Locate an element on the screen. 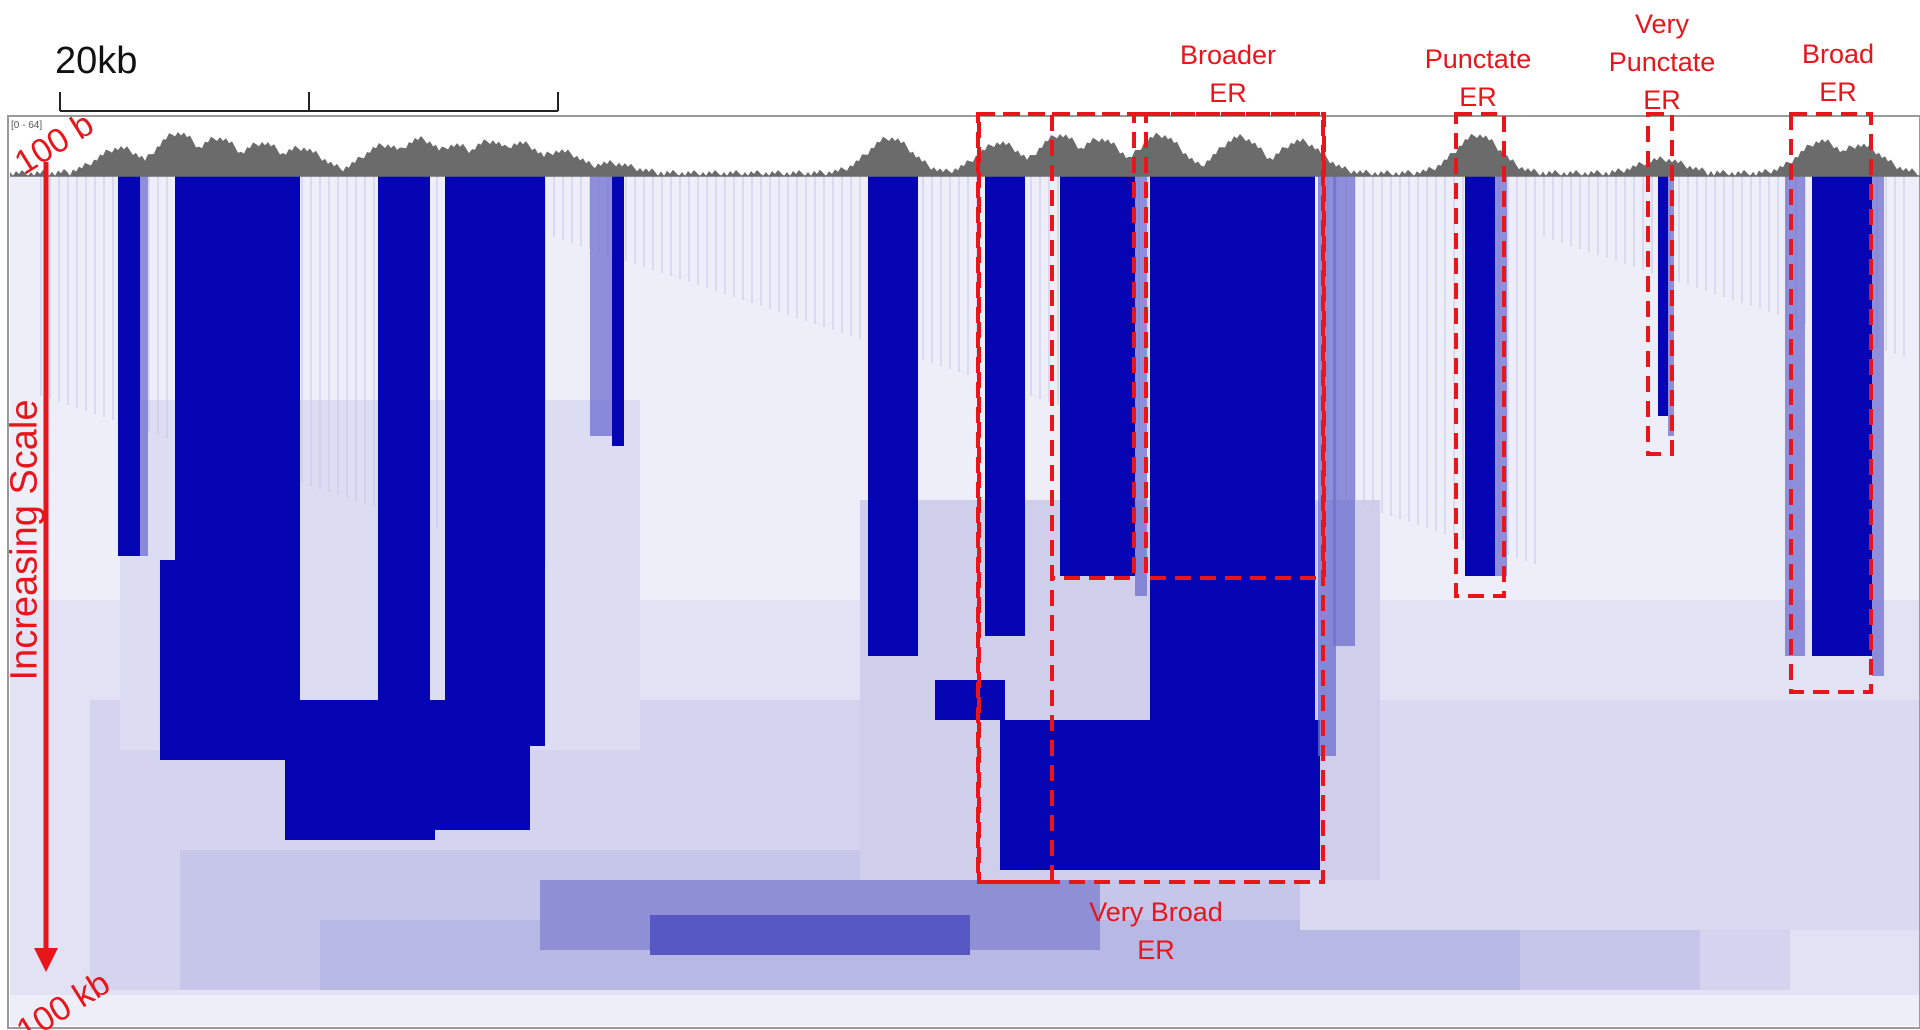 This screenshot has width=1920, height=1030. region-label-line: Broader is located at coordinates (1228, 55).